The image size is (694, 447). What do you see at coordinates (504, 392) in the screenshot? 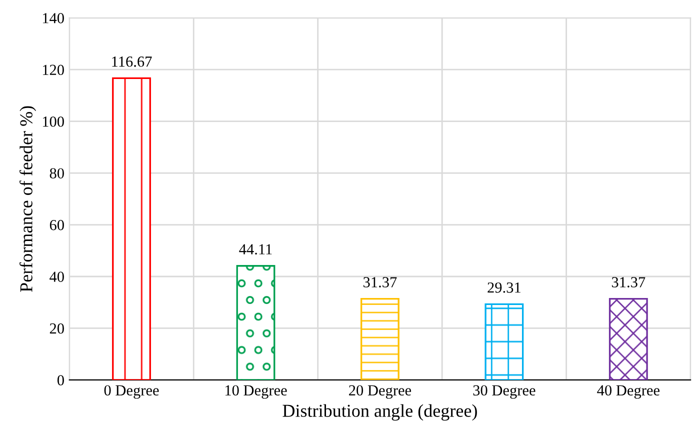
I see `x-tick-label: 30 Degree` at bounding box center [504, 392].